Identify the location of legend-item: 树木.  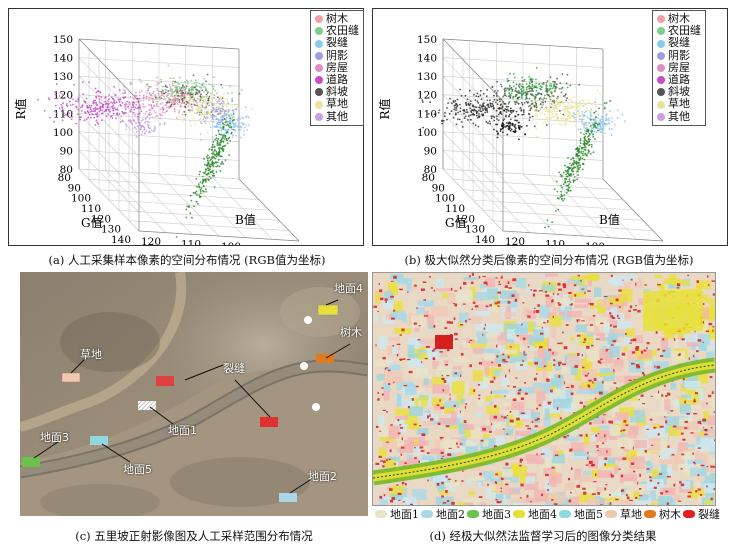
(337, 18).